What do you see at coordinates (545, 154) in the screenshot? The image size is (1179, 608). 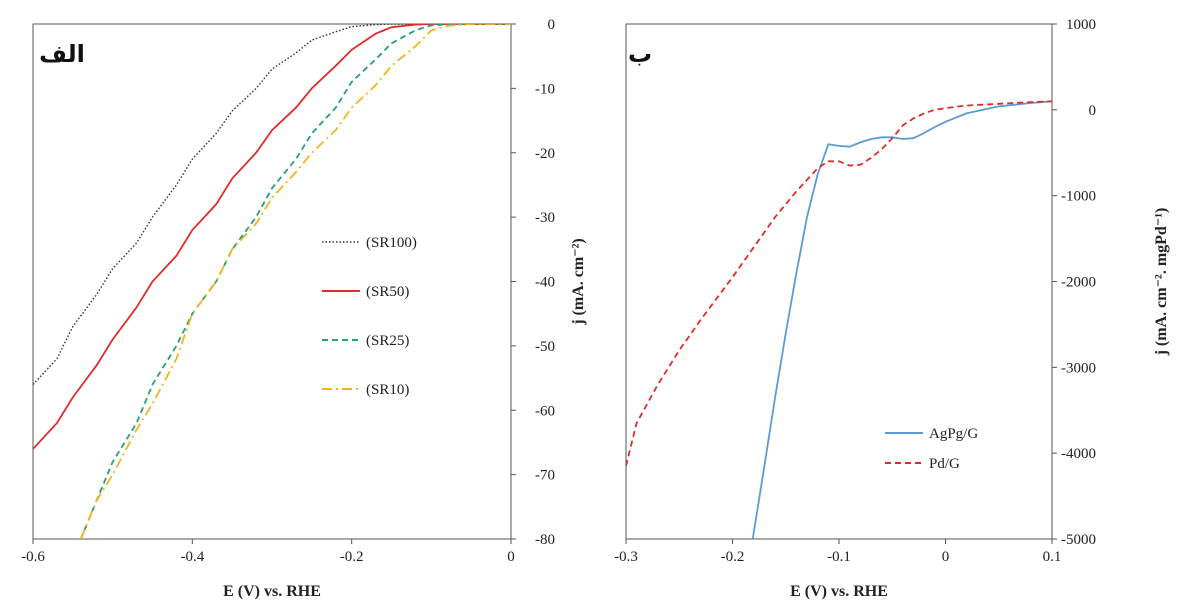 I see `y-tick-label: -20` at bounding box center [545, 154].